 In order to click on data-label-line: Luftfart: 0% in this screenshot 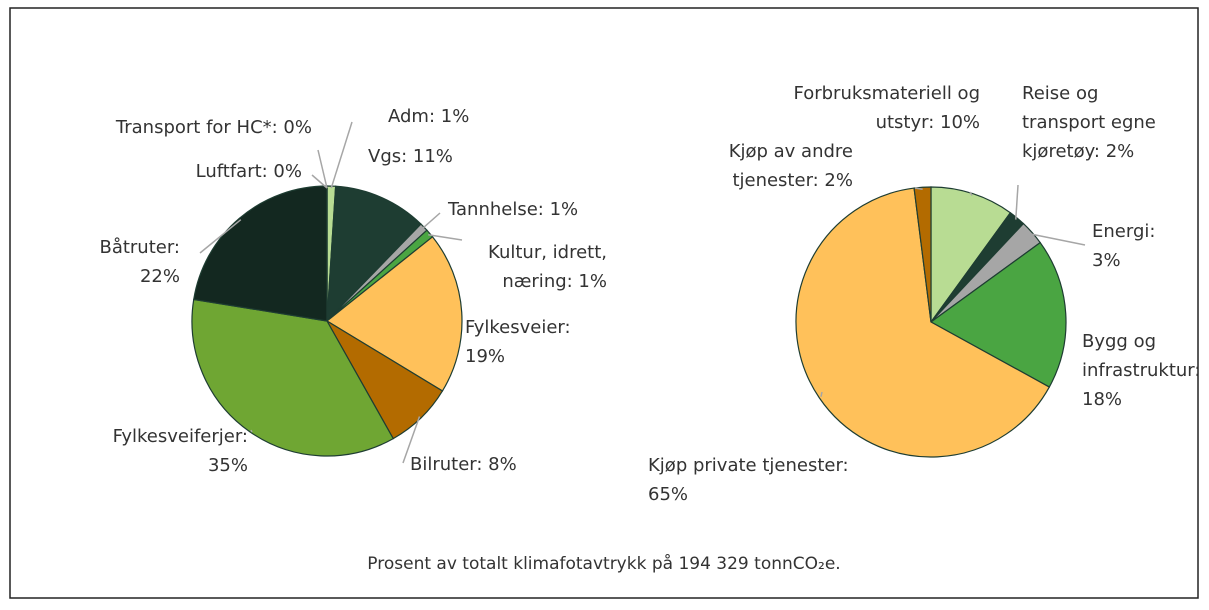, I will do `click(249, 171)`.